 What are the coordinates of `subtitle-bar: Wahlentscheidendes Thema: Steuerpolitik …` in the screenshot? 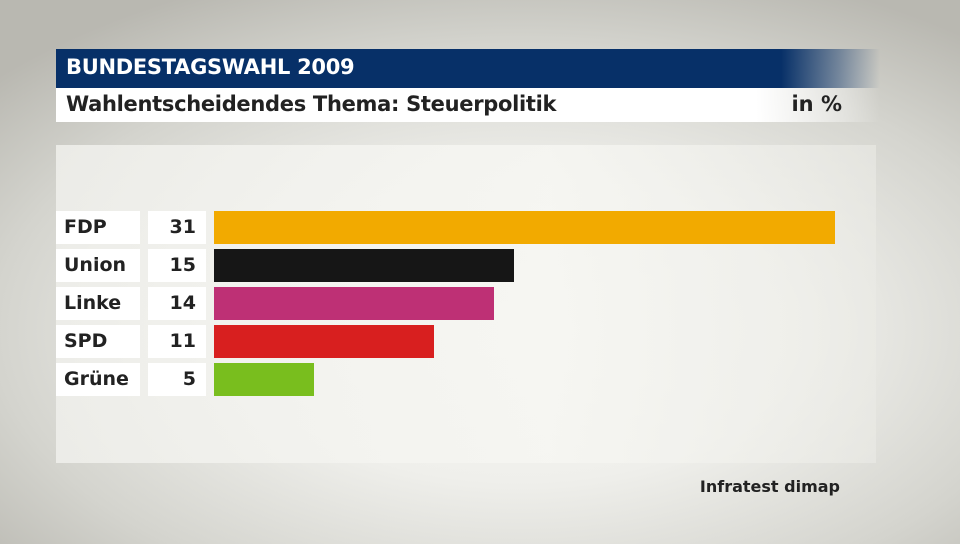 It's located at (468, 105).